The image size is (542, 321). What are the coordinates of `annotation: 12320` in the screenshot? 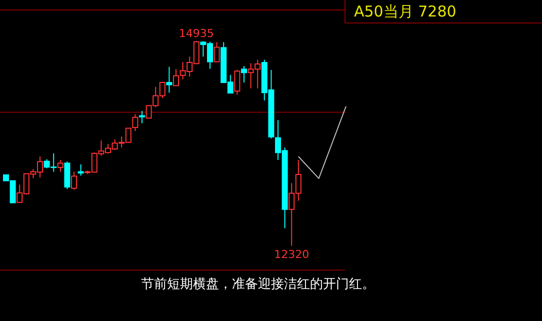 It's located at (292, 254).